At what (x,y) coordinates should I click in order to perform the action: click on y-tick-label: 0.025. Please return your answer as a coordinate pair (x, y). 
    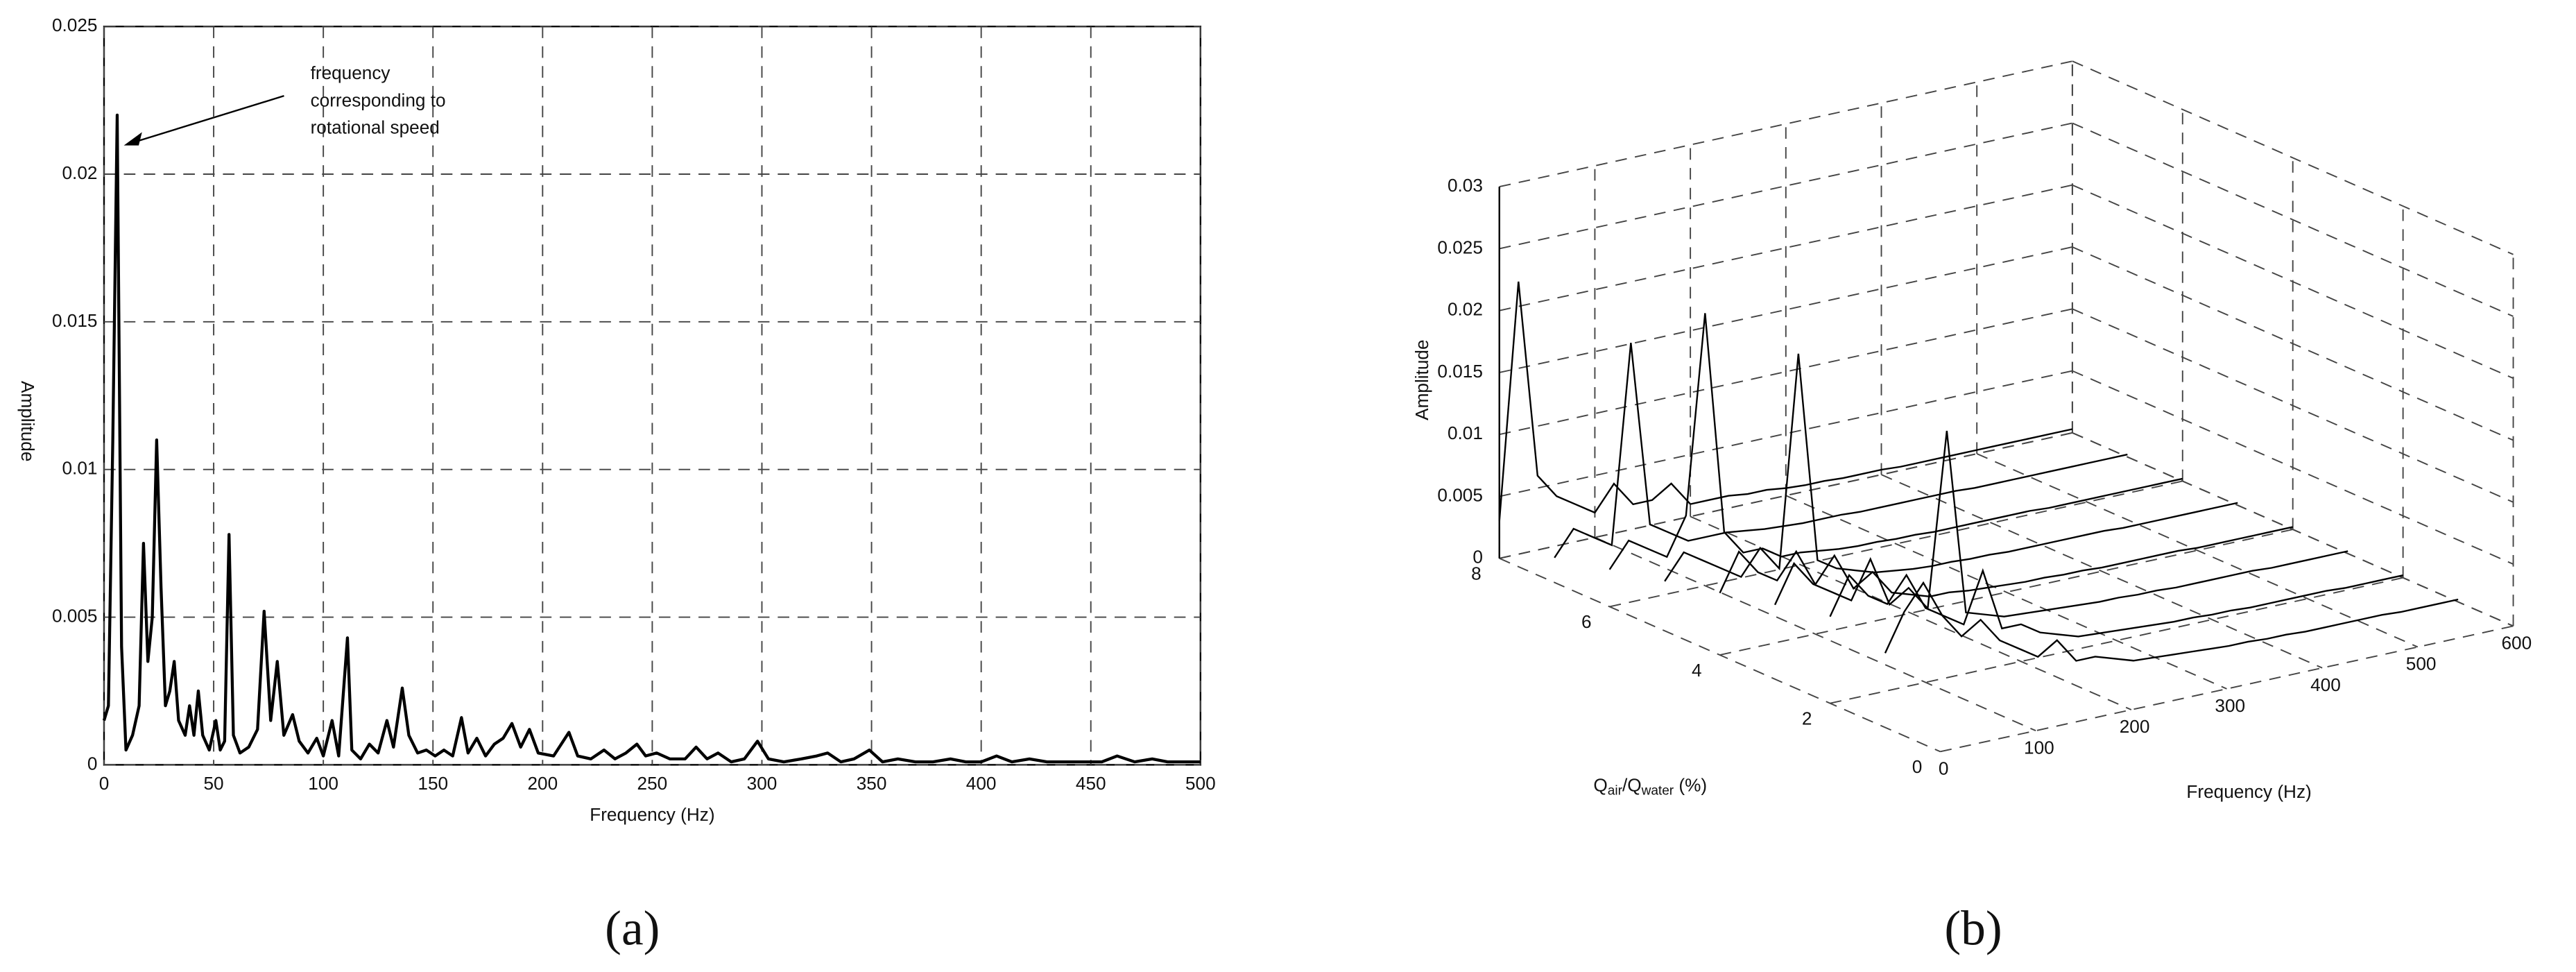
    Looking at the image, I should click on (74, 25).